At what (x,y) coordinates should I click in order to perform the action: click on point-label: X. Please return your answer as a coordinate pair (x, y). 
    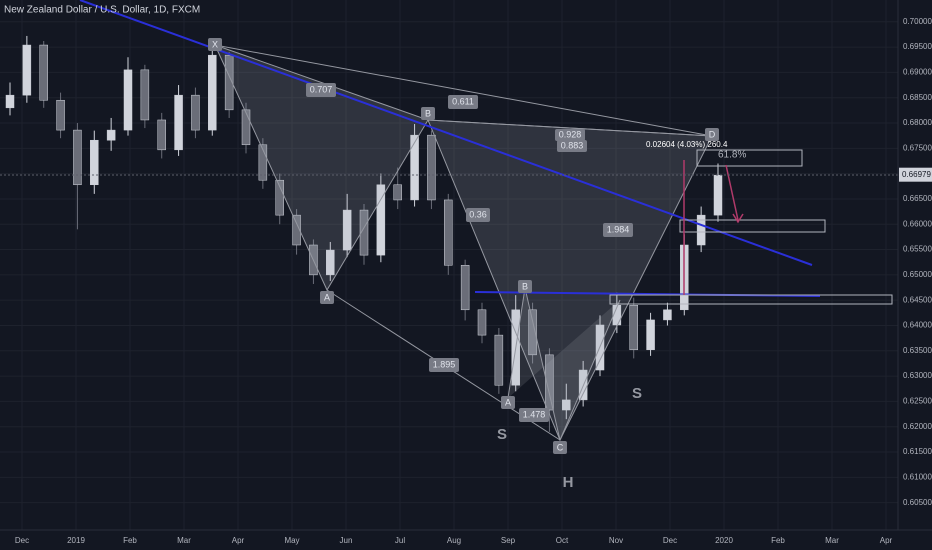
    Looking at the image, I should click on (215, 44).